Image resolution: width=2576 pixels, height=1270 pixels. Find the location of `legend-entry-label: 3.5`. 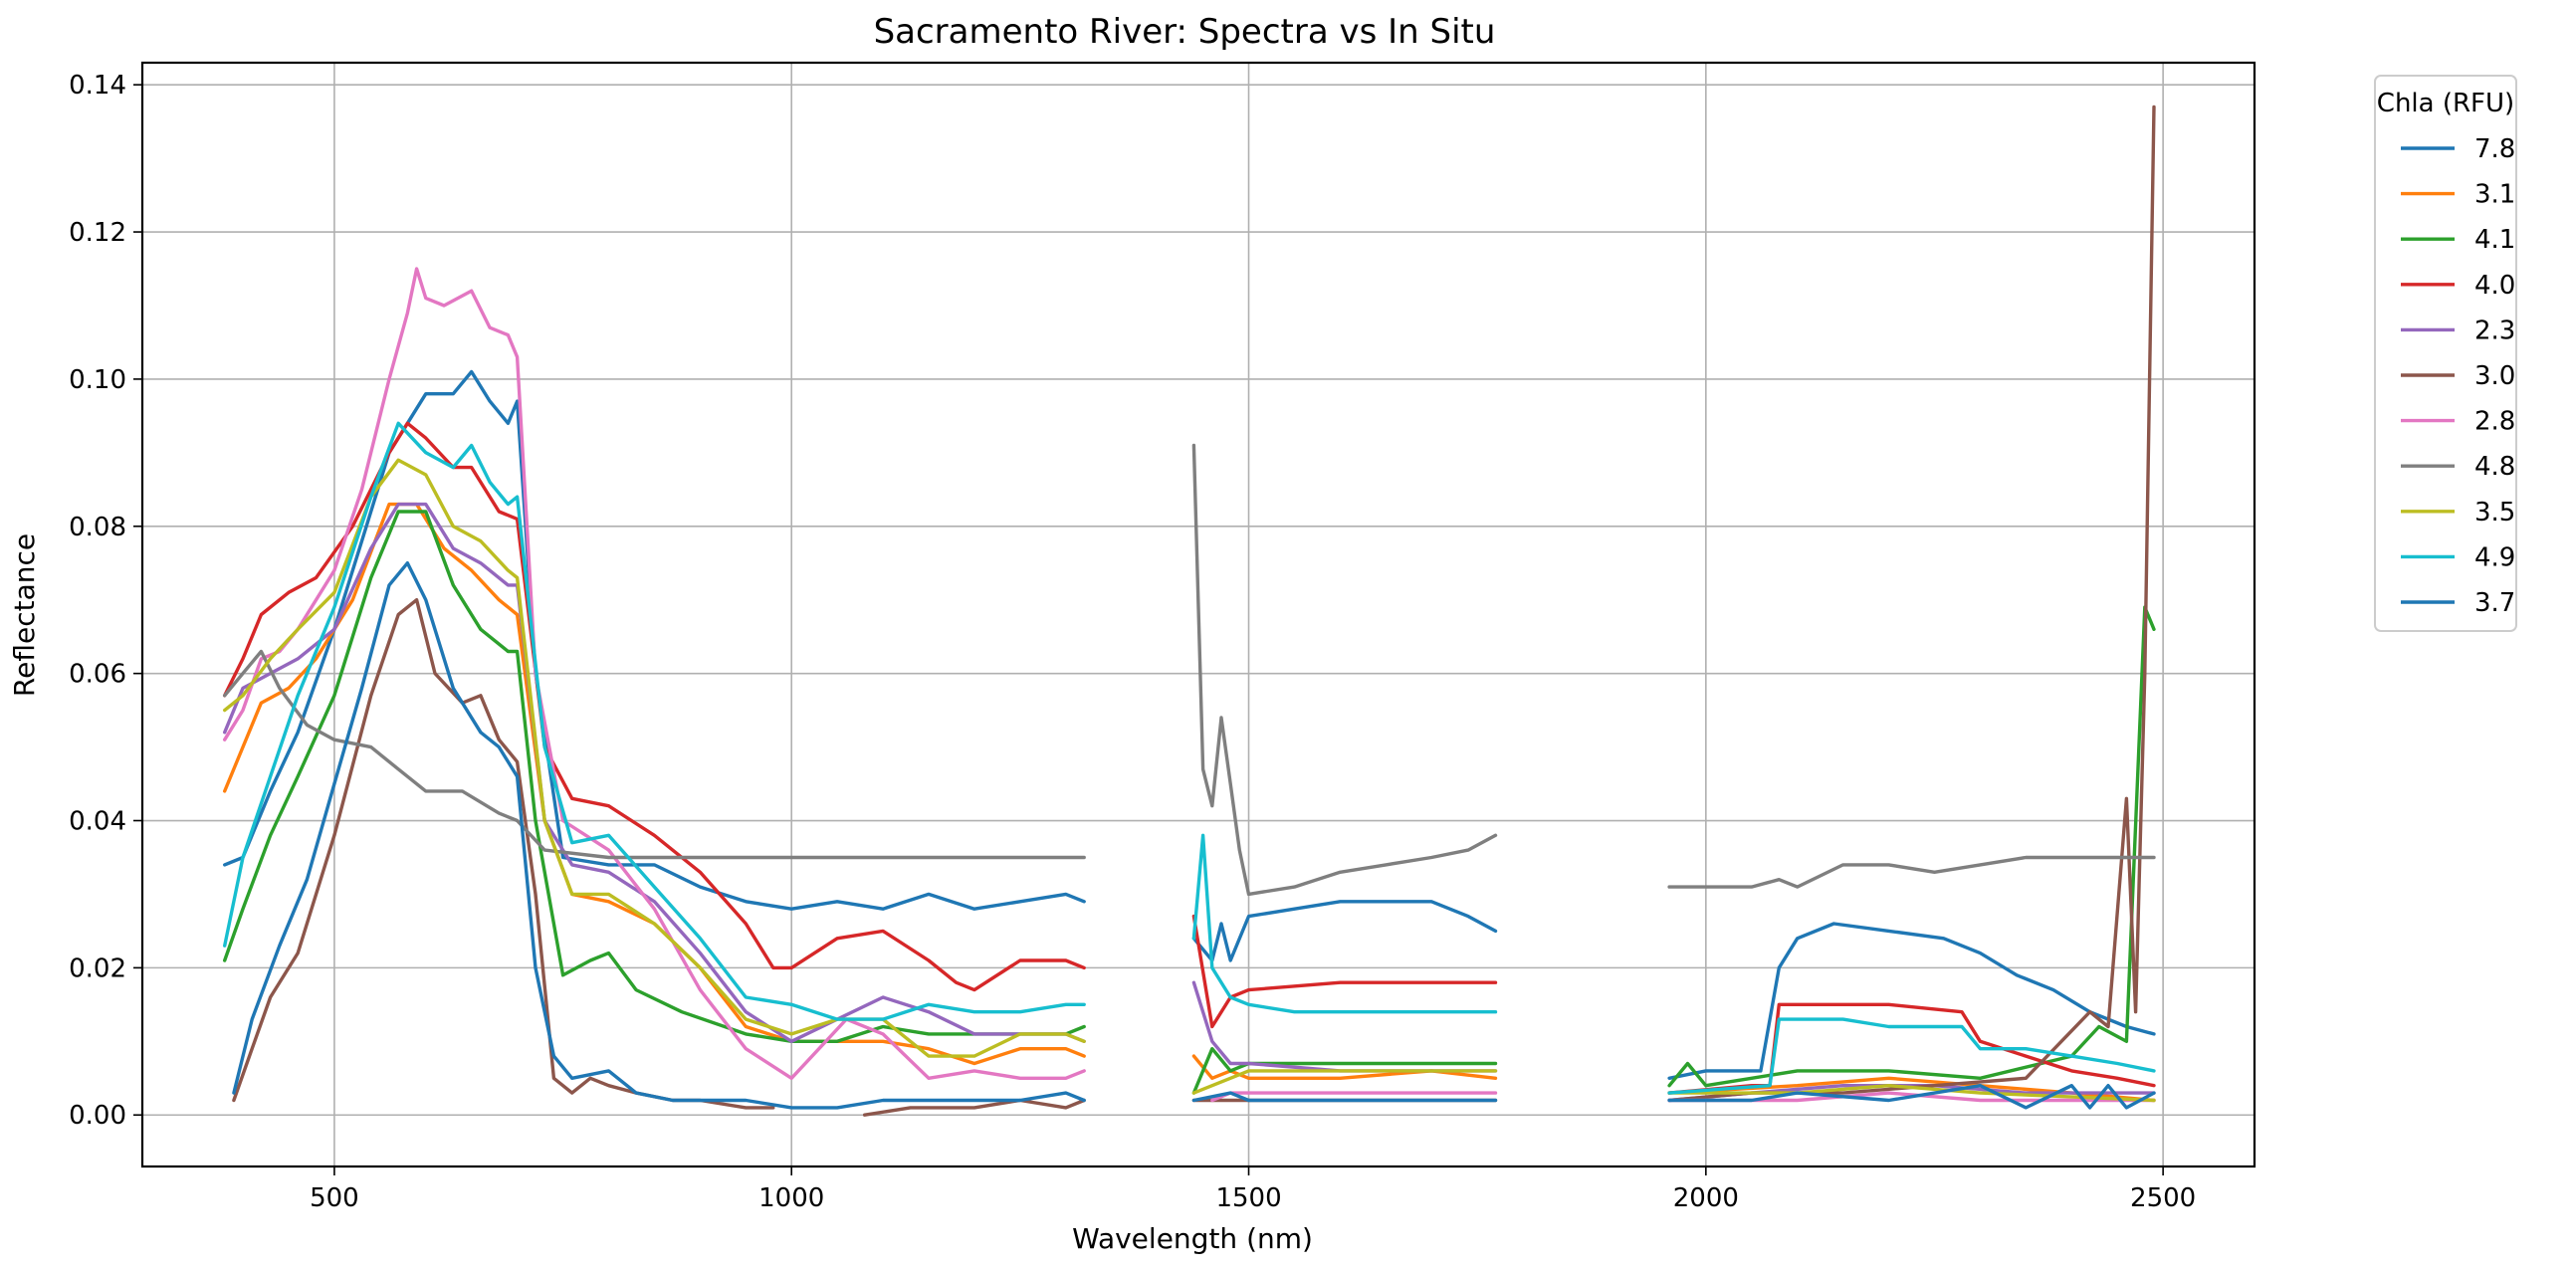

legend-entry-label: 3.5 is located at coordinates (2494, 513).